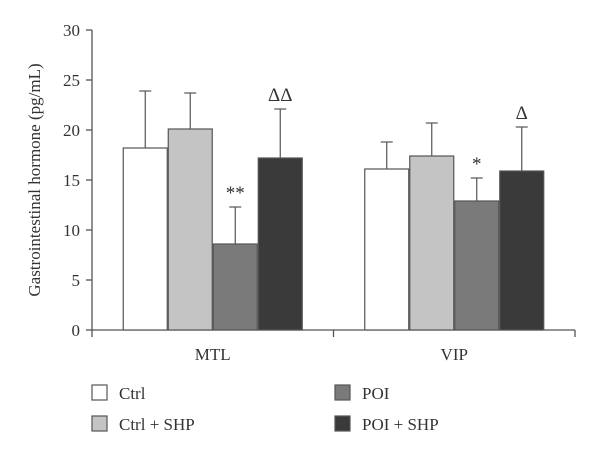  I want to click on legend-label: POI, so click(376, 393).